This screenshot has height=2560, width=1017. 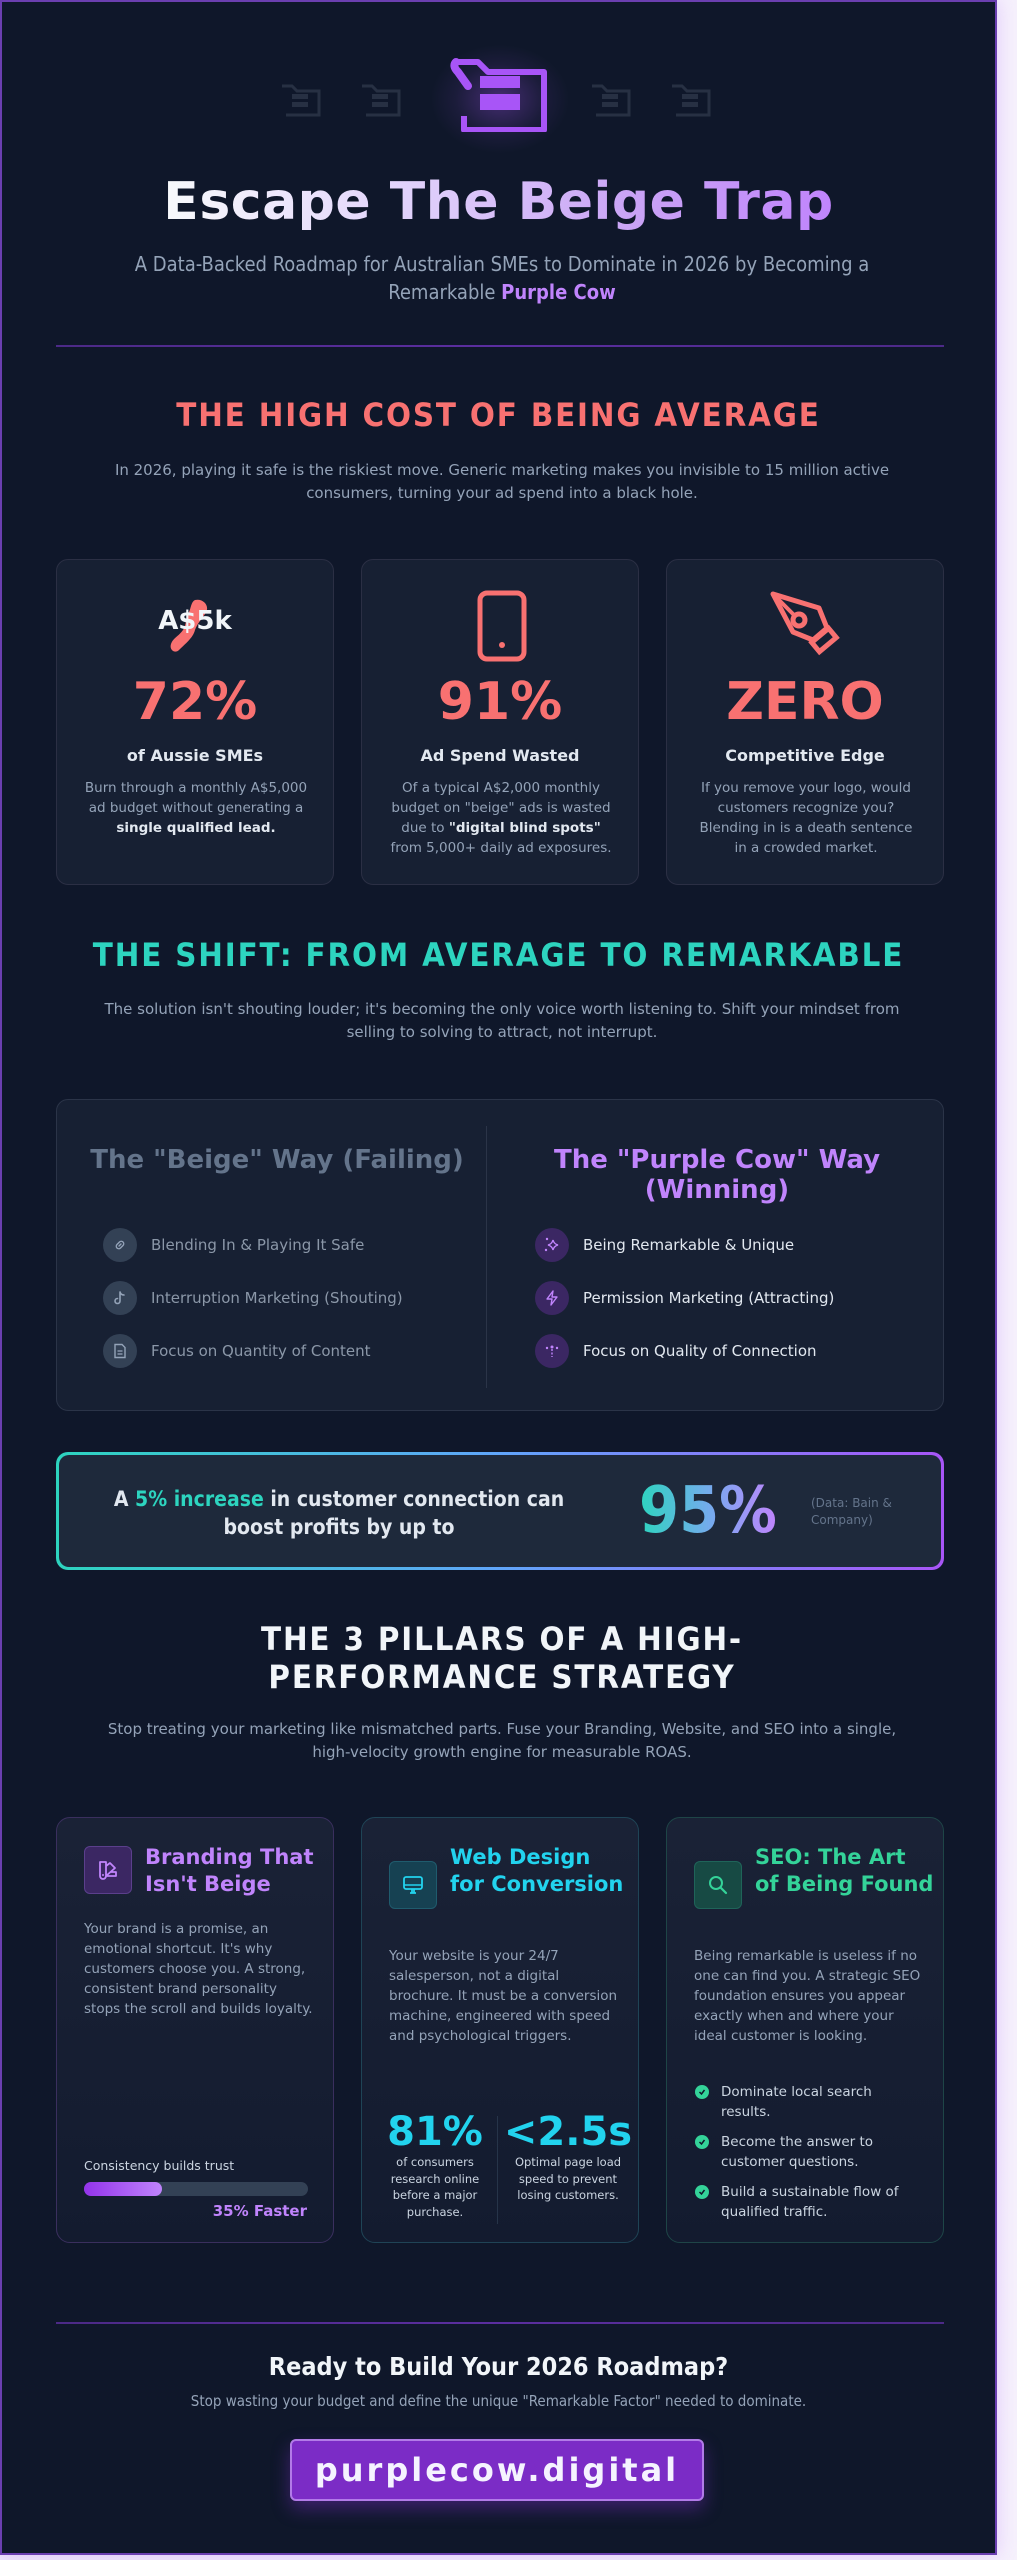 I want to click on purple-cow-highlight: Purple Cow, so click(x=558, y=292).